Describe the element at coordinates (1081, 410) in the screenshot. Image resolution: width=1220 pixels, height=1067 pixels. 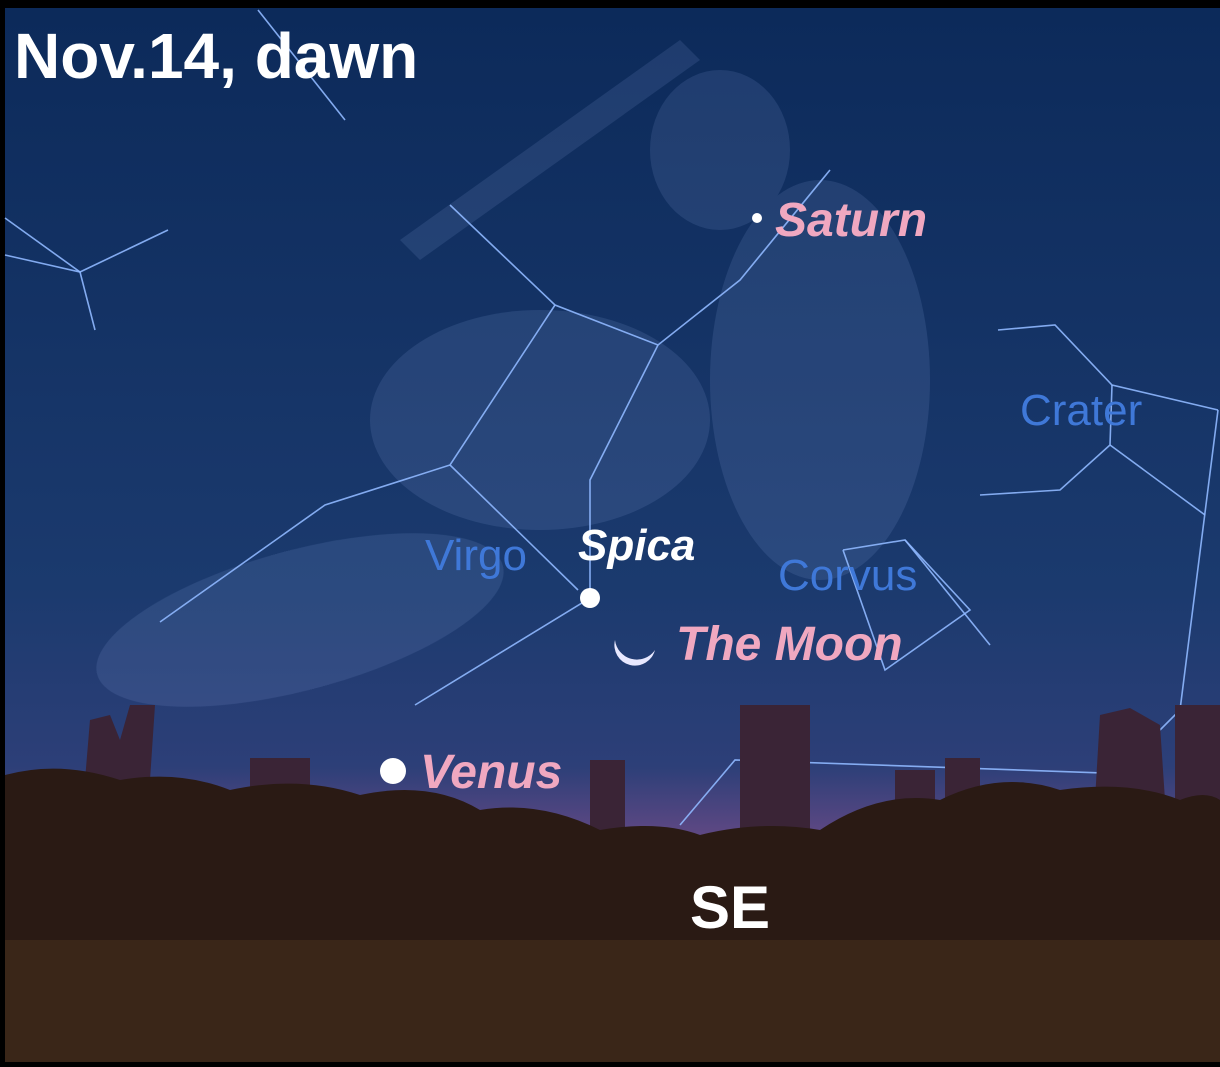
I see `constellation-label: Crater` at that location.